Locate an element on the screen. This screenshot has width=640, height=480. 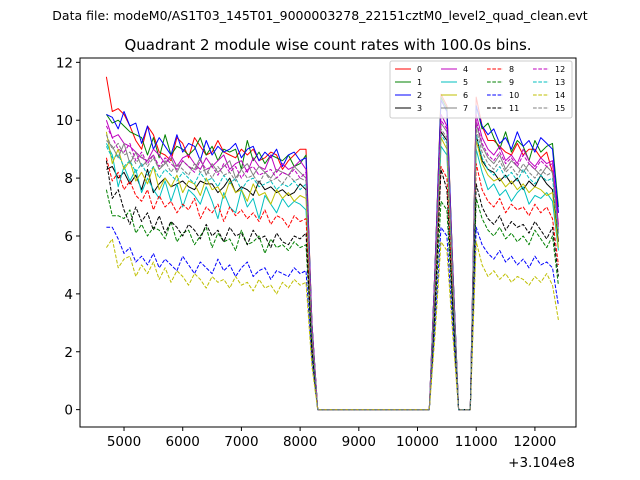
y-tick-label-12: 12 is located at coordinates (64, 63).